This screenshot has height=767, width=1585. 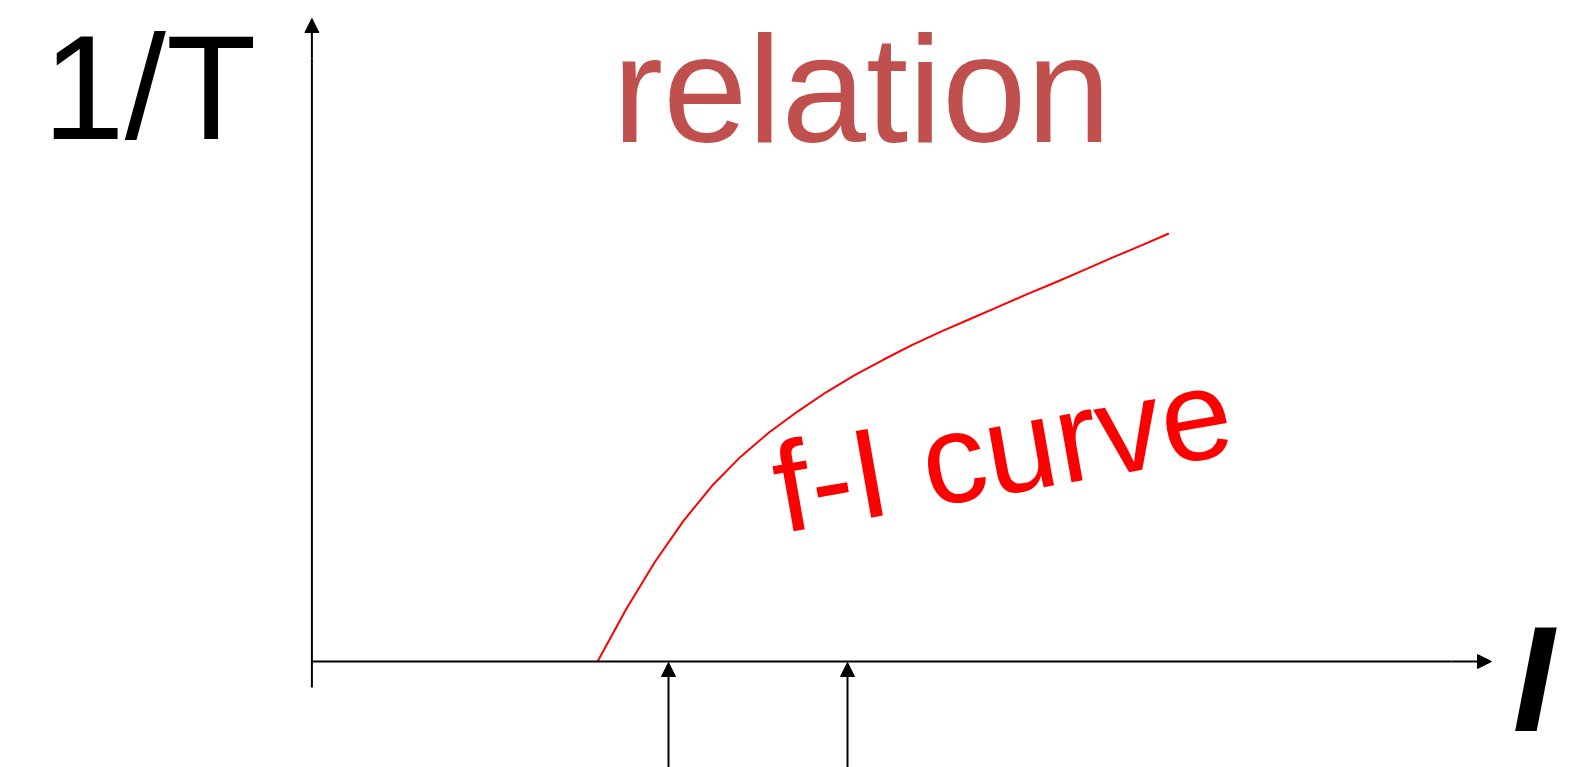 What do you see at coordinates (149, 88) in the screenshot?
I see `y-axis-title: 1/T` at bounding box center [149, 88].